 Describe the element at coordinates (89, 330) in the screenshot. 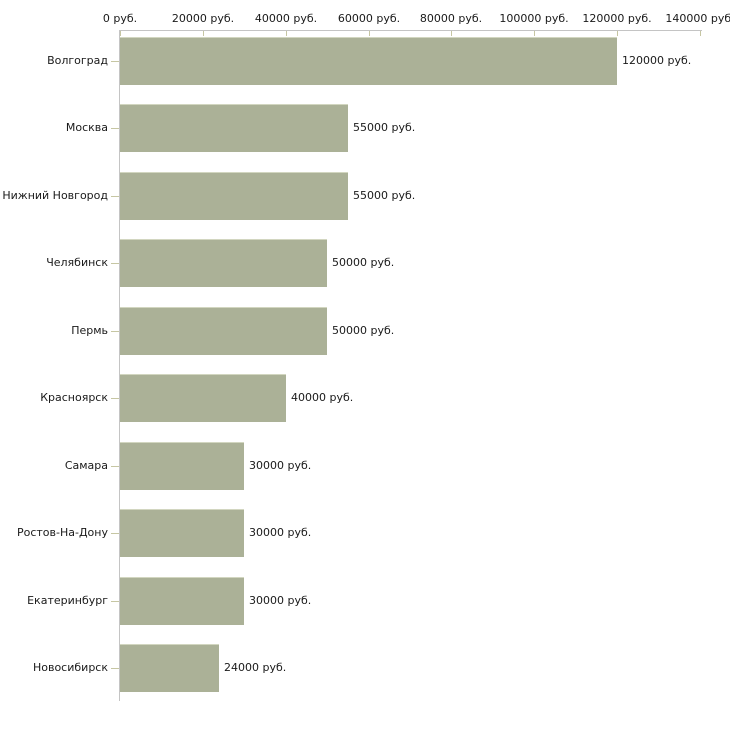

I see `category-label: Пермь` at that location.